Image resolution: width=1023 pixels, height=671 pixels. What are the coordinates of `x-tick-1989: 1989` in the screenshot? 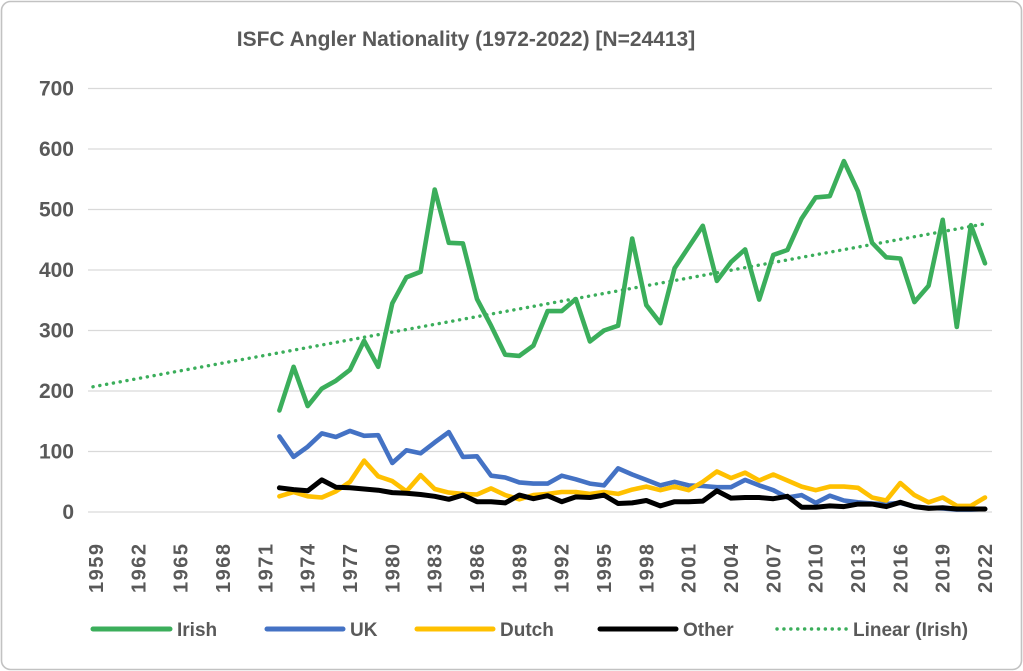 It's located at (520, 568).